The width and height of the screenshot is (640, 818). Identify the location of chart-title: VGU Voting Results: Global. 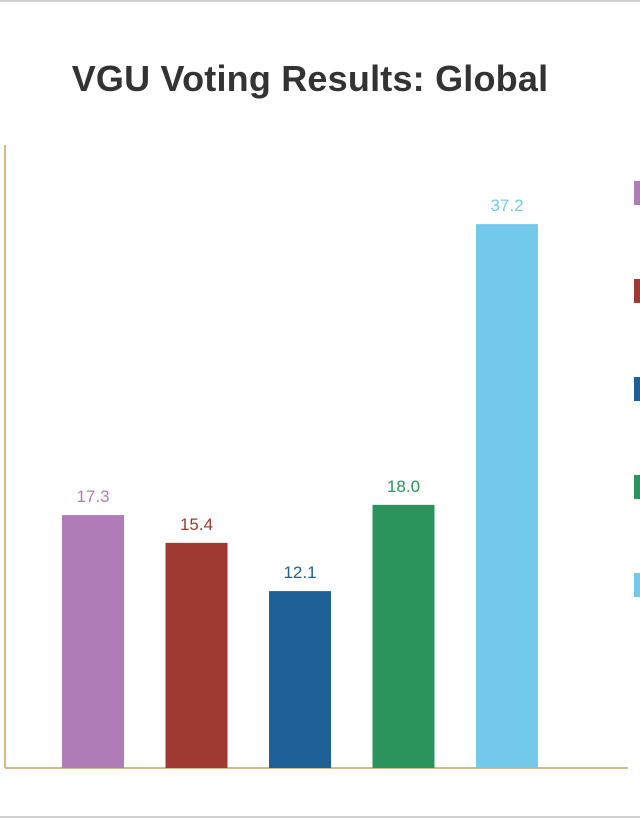
(310, 78).